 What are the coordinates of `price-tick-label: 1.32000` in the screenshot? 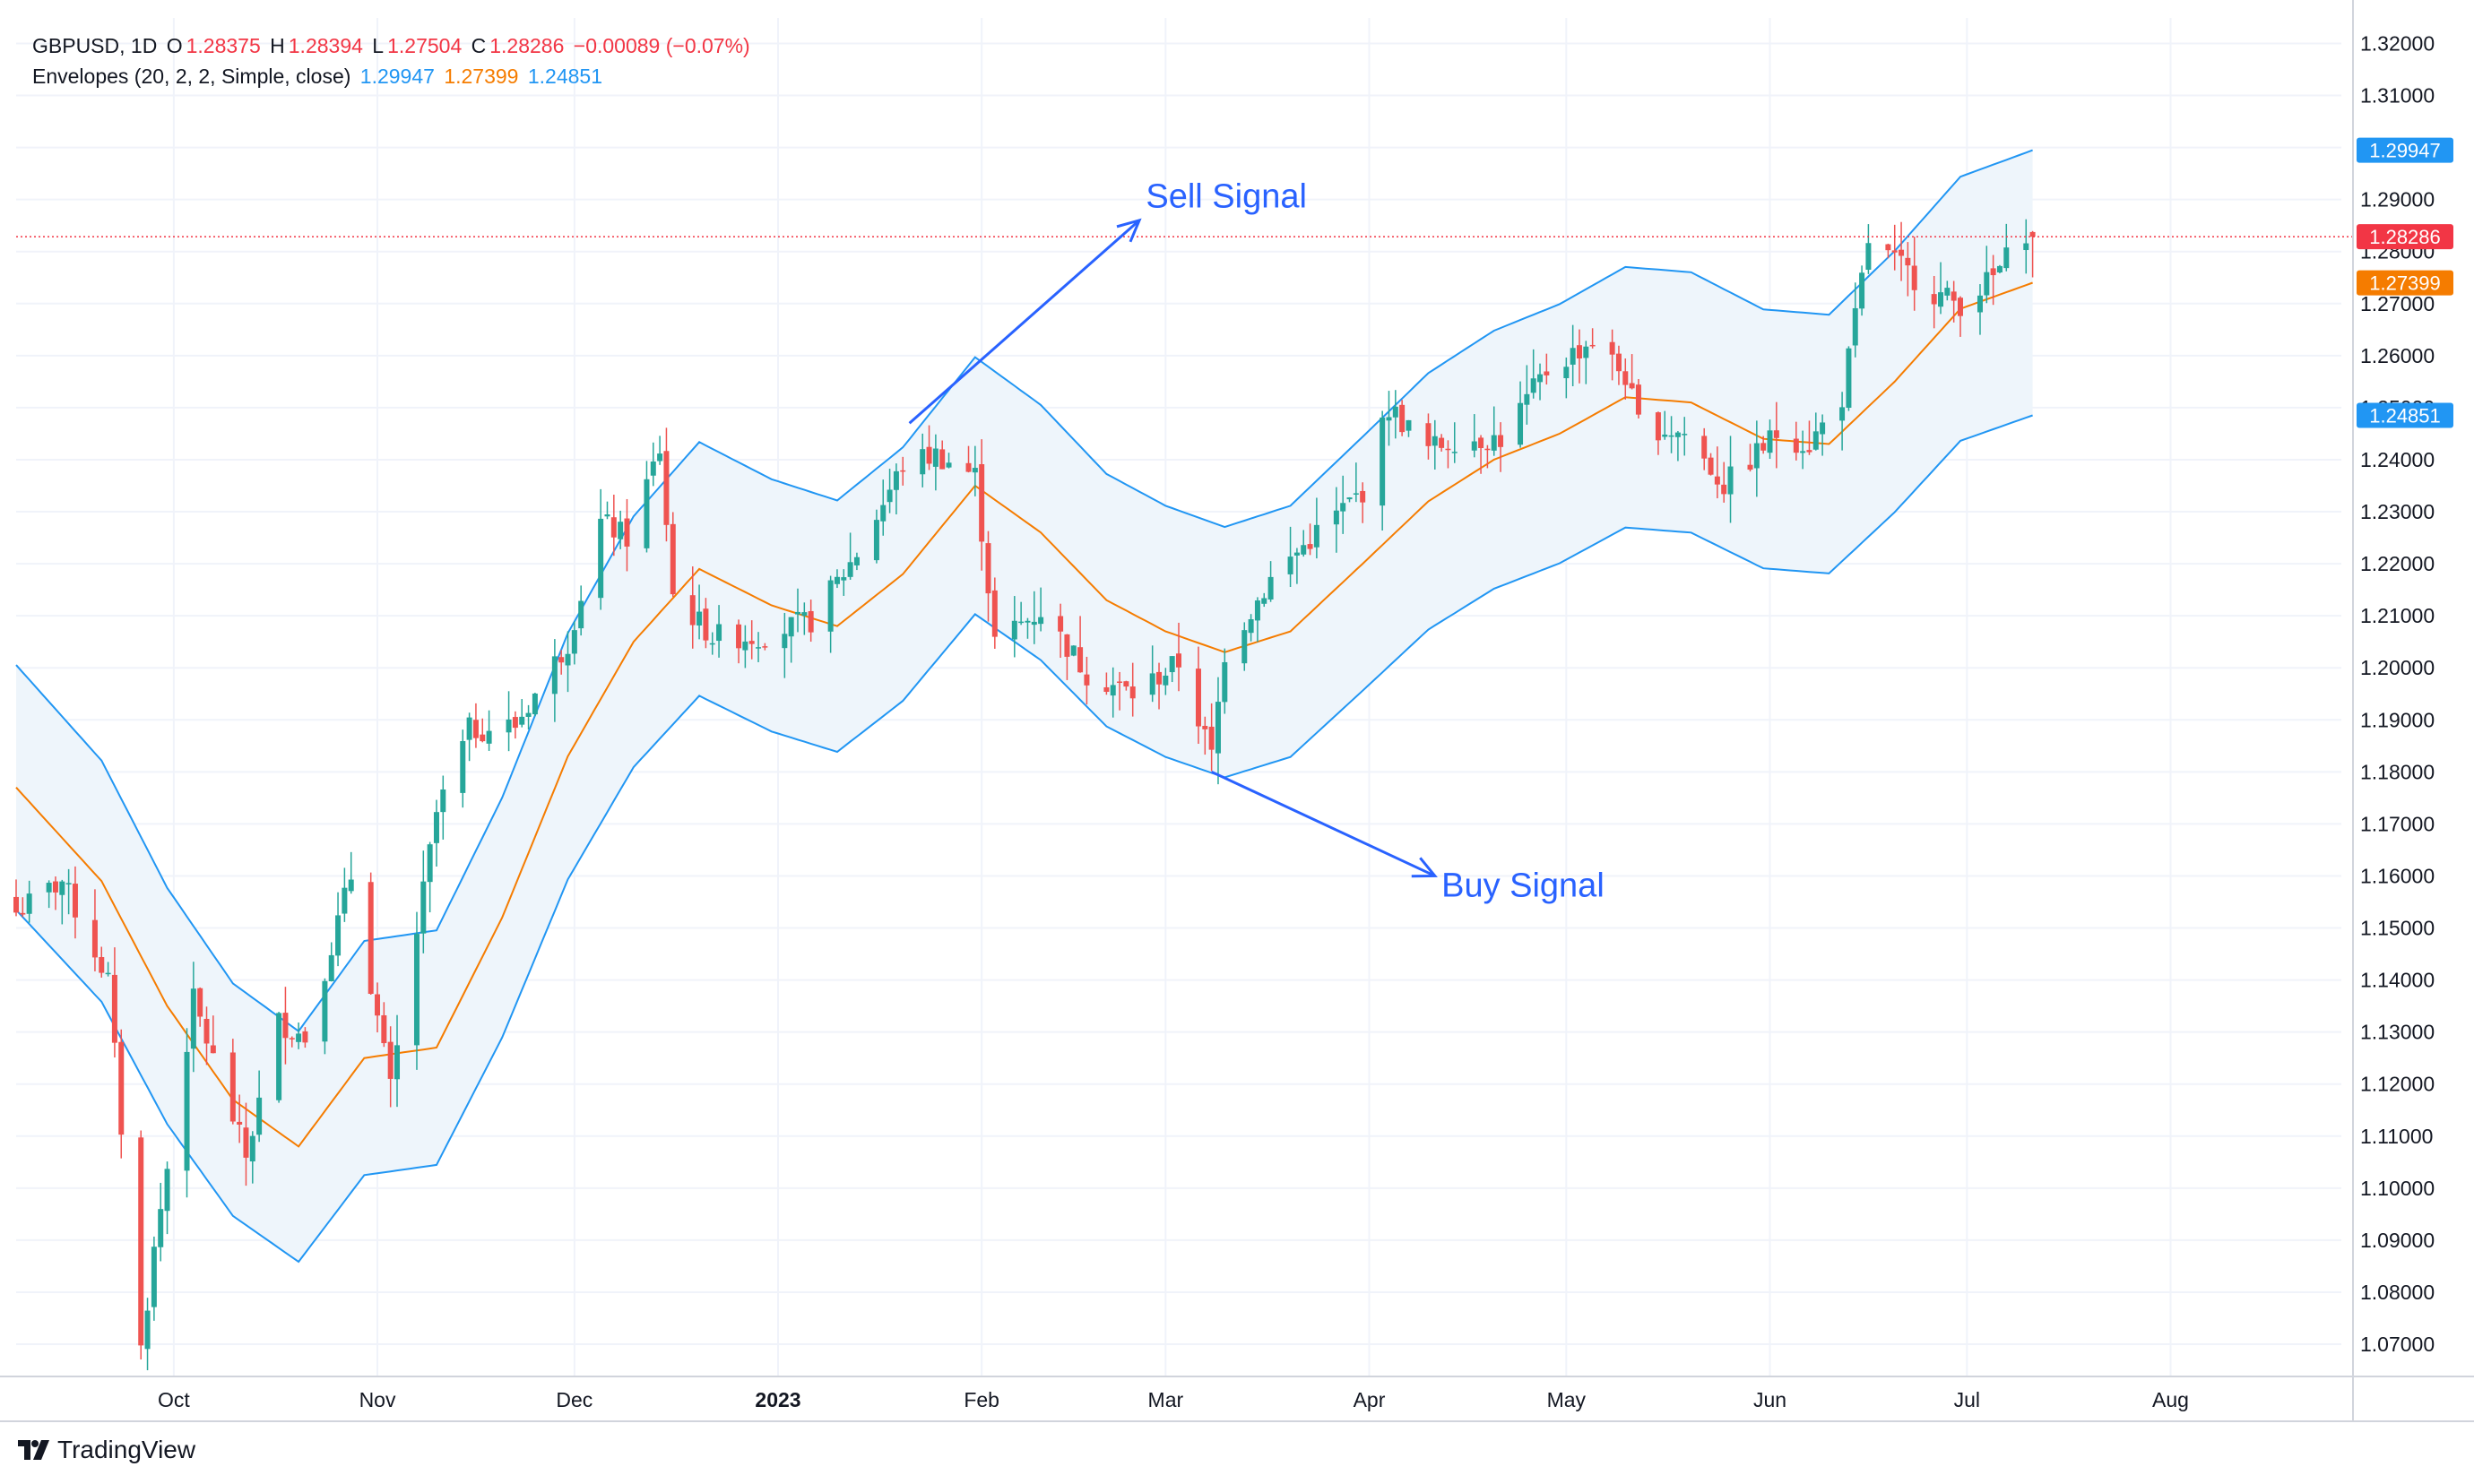 It's located at (2397, 43).